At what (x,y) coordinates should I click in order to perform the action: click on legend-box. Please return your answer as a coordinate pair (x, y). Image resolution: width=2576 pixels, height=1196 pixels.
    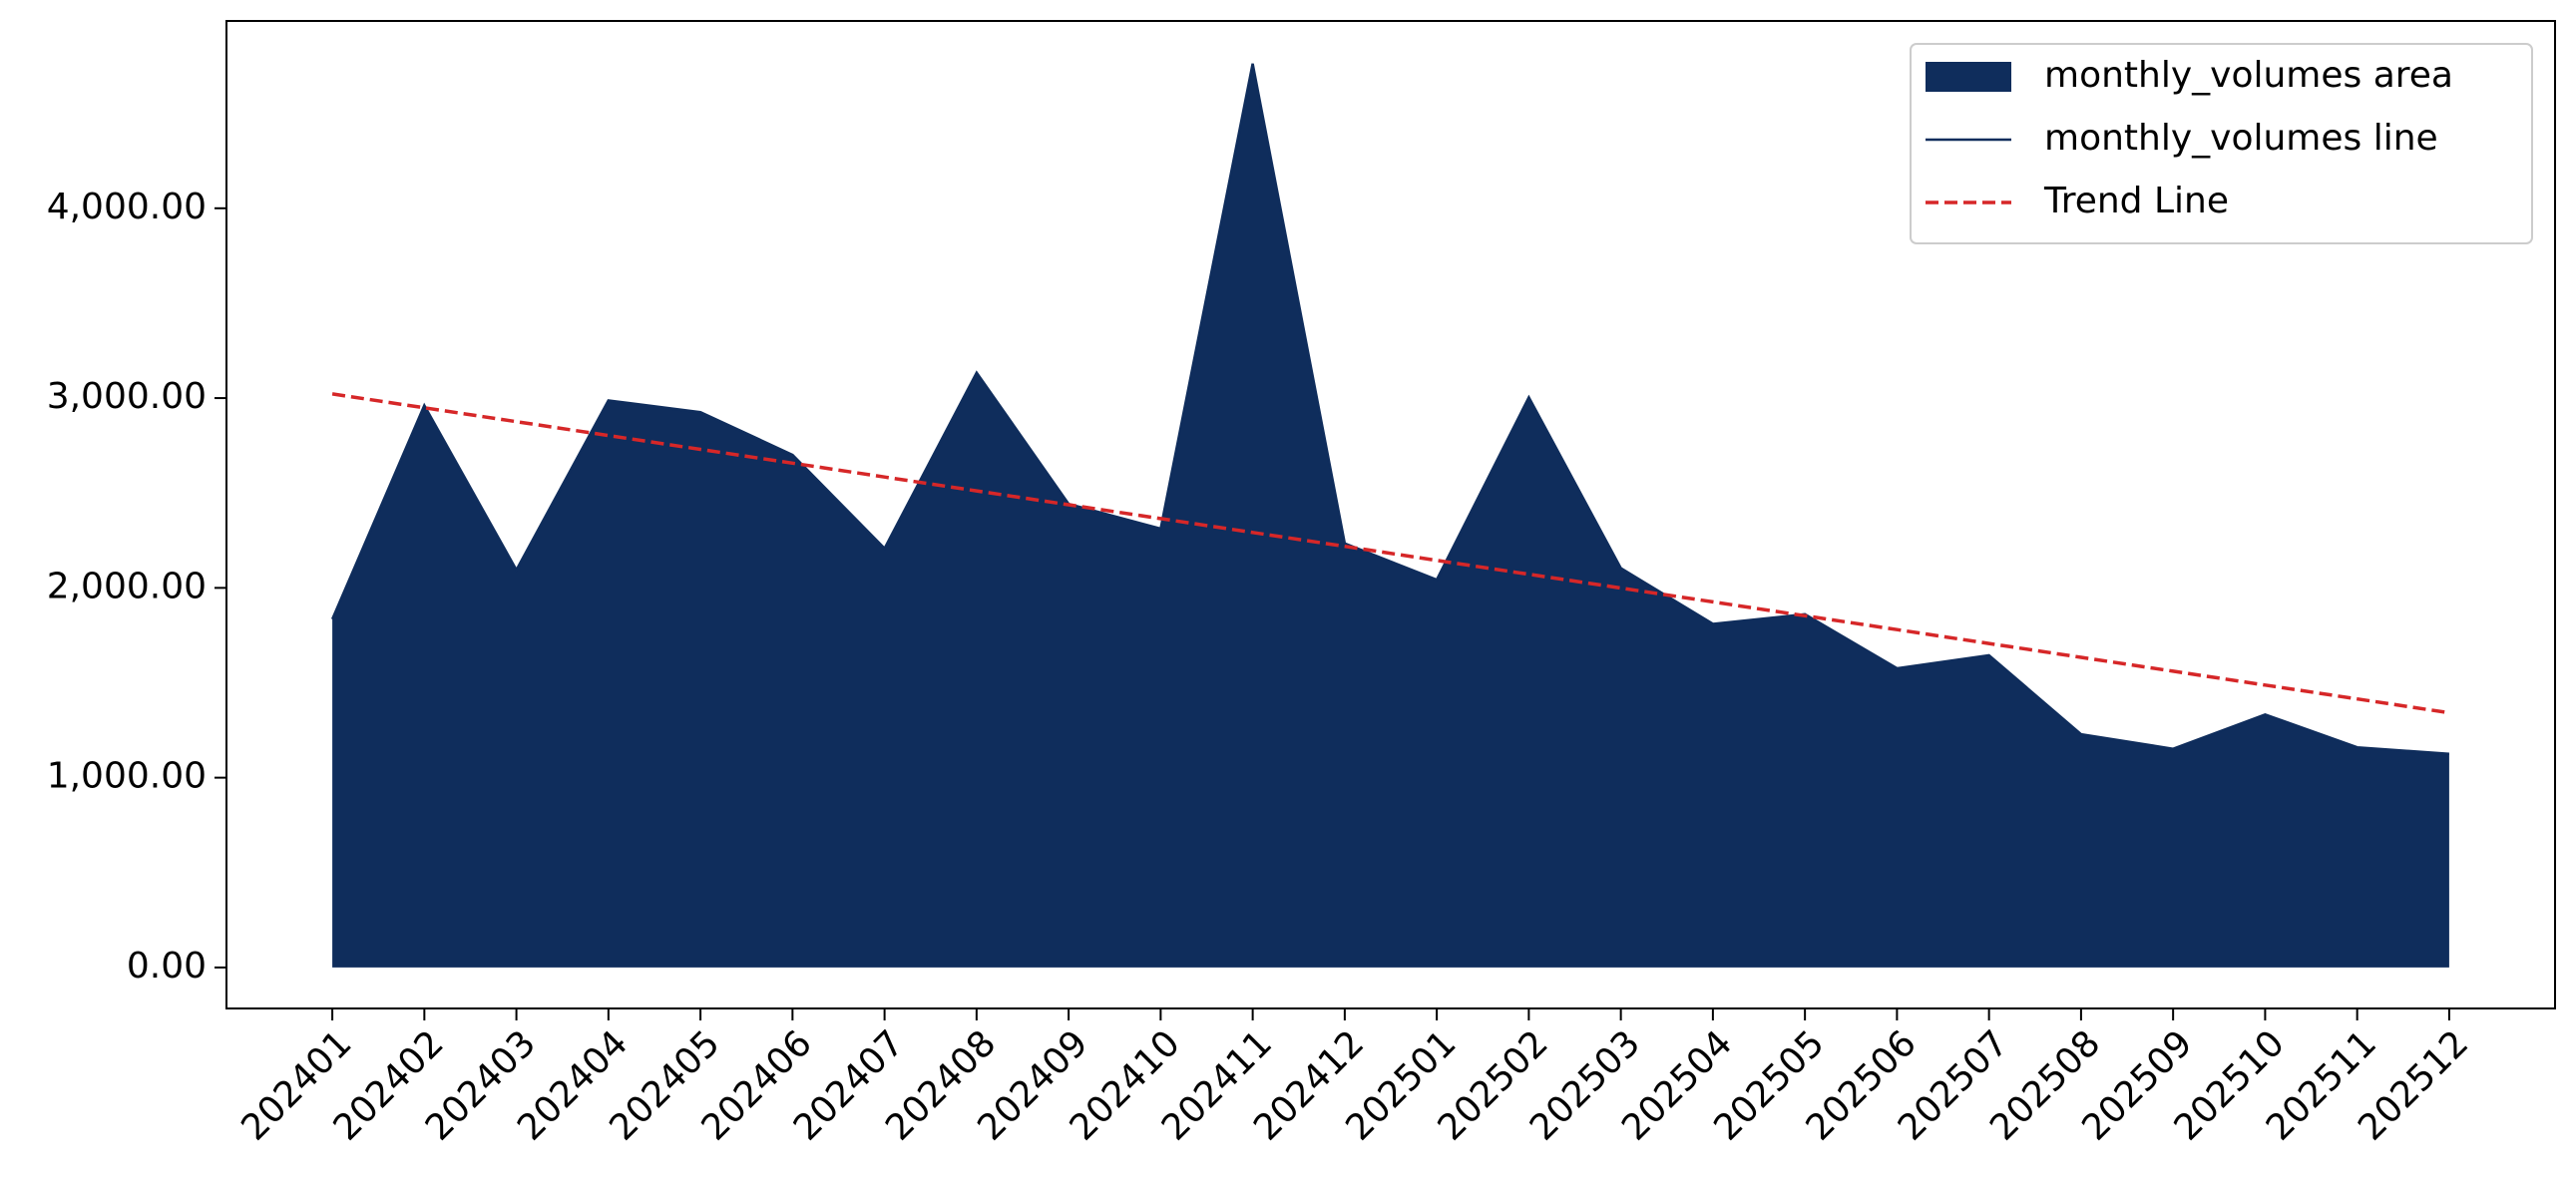
    Looking at the image, I should click on (2221, 143).